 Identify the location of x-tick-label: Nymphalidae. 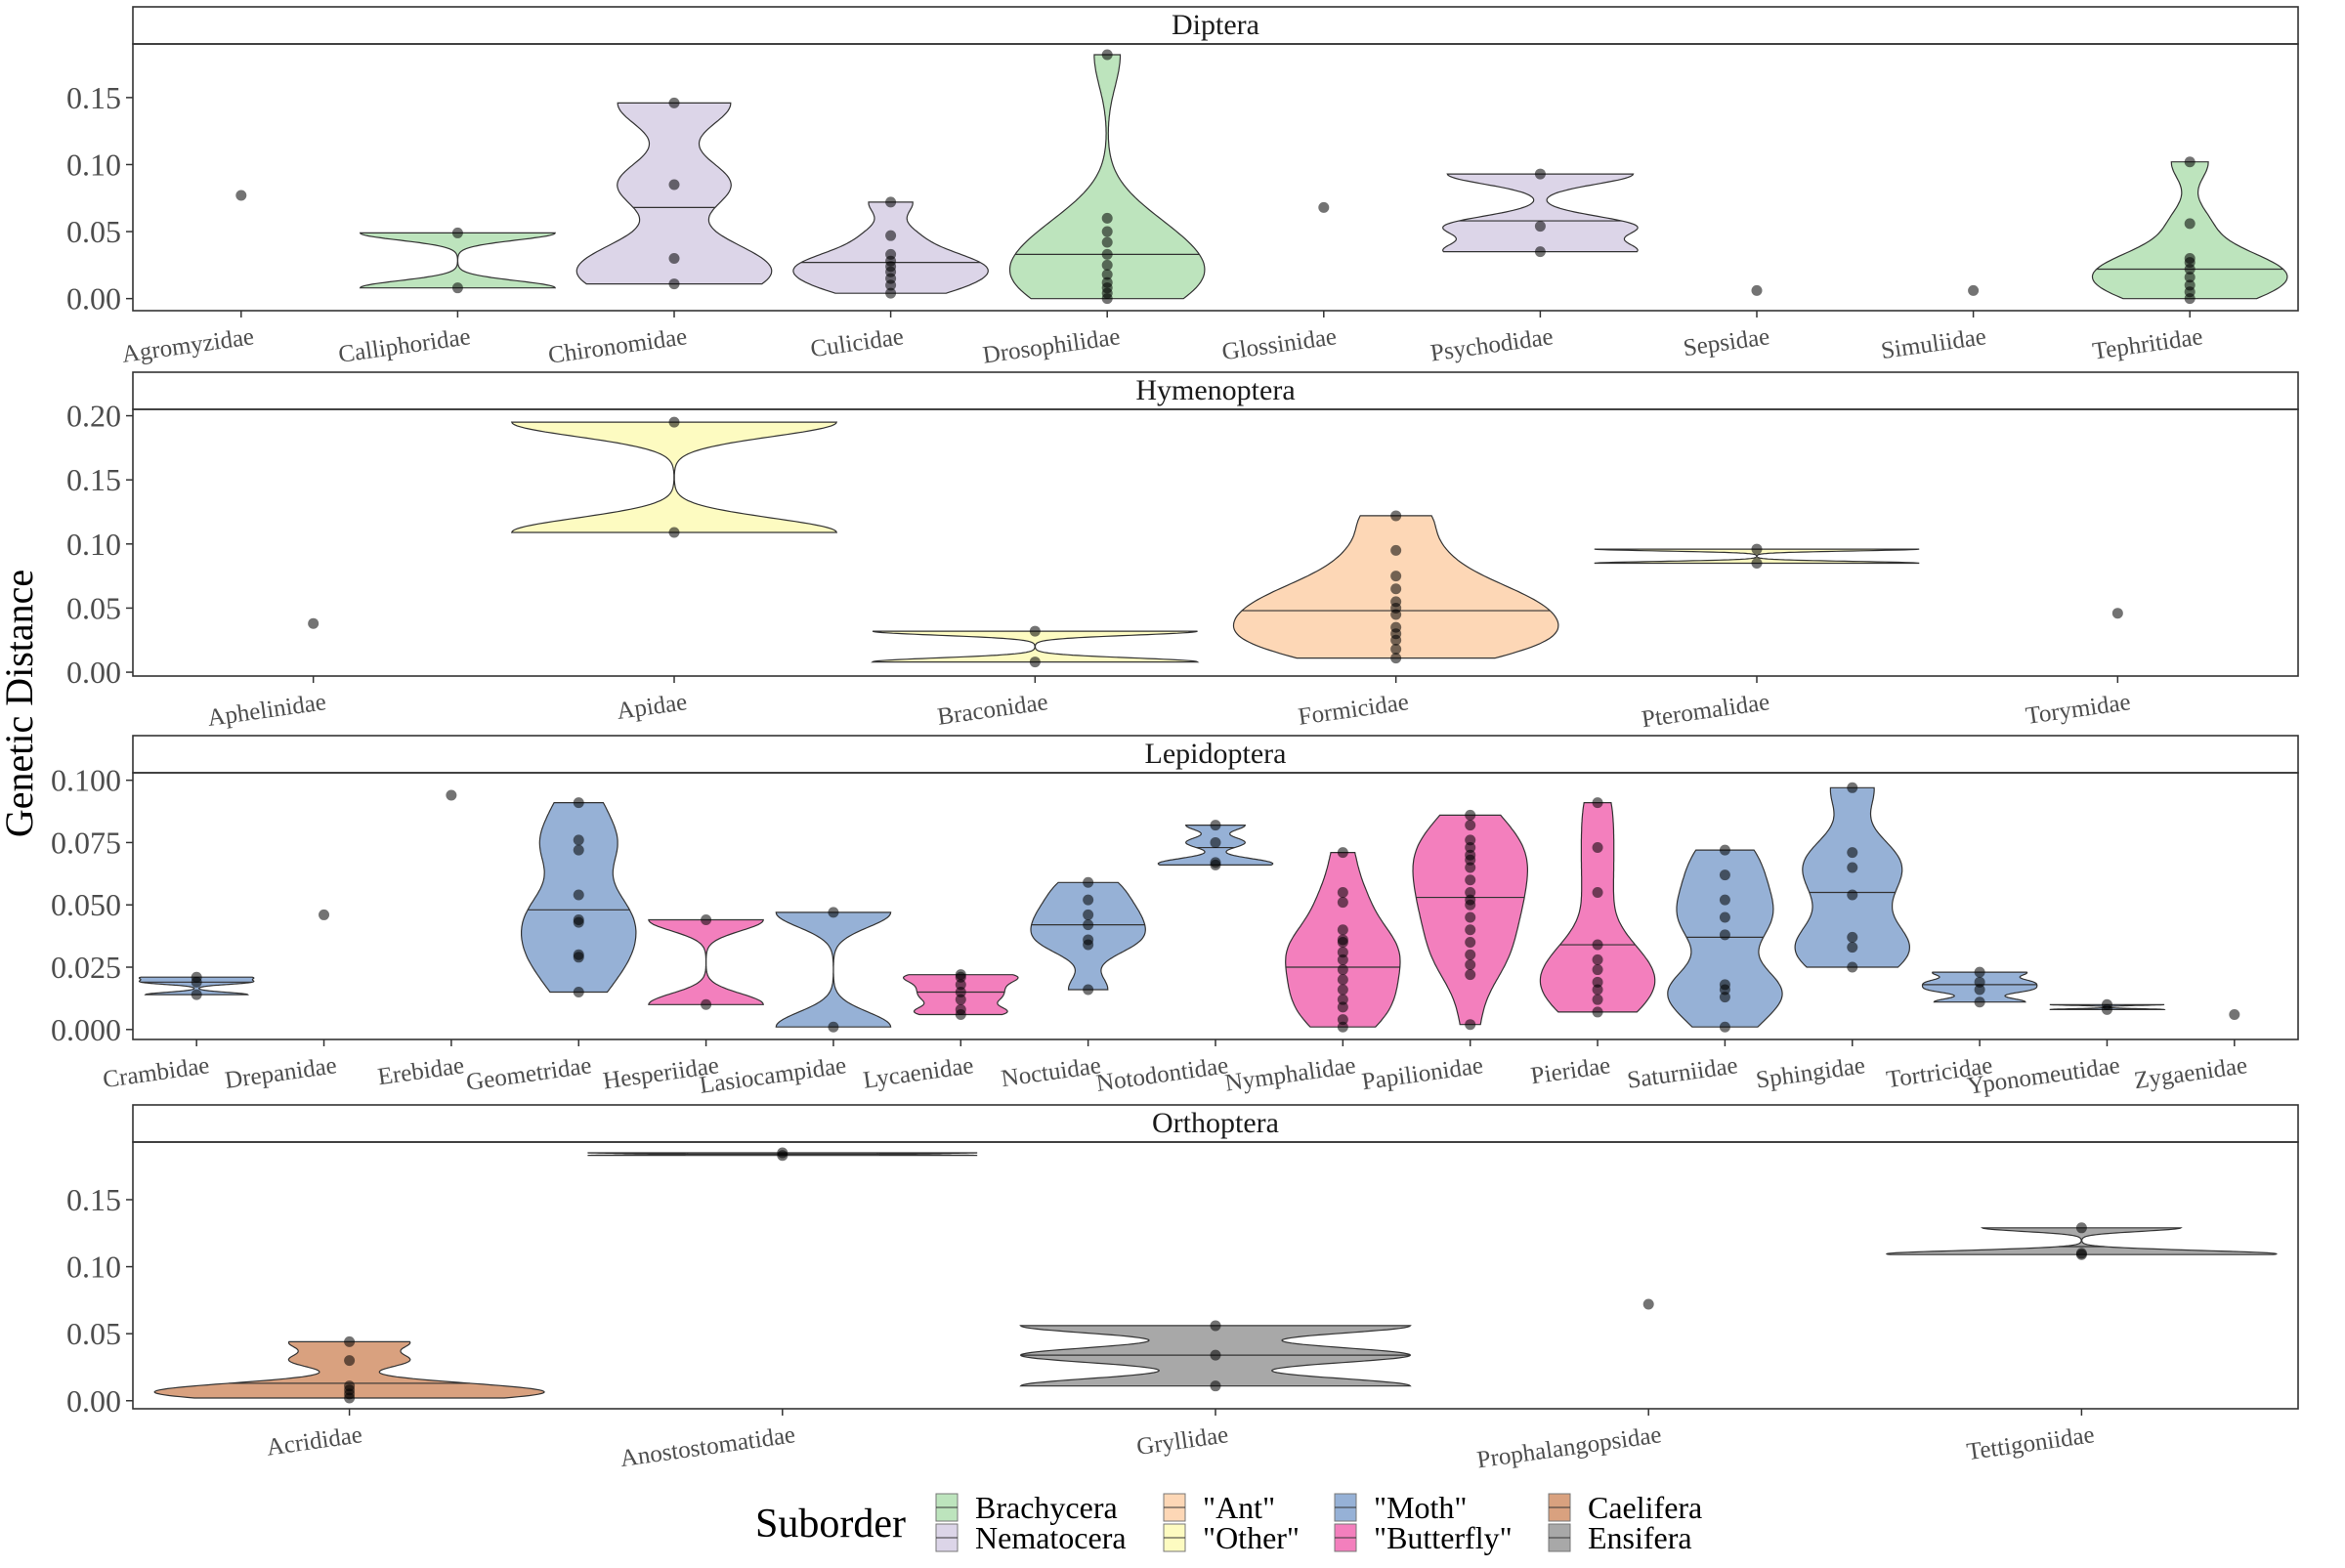
(1290, 1074).